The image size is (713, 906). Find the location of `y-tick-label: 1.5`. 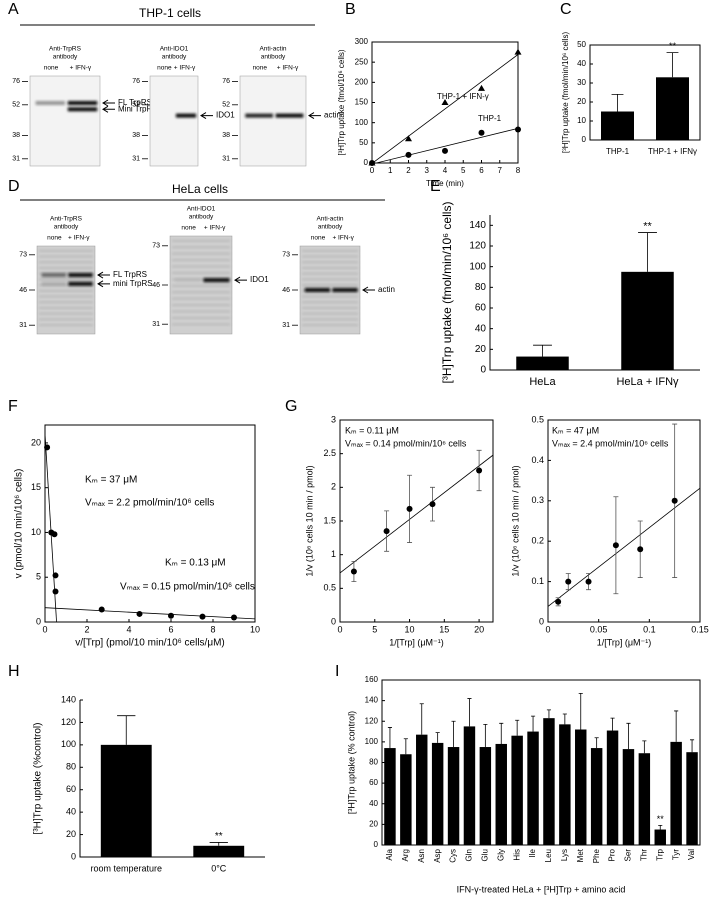

y-tick-label: 1.5 is located at coordinates (329, 520).